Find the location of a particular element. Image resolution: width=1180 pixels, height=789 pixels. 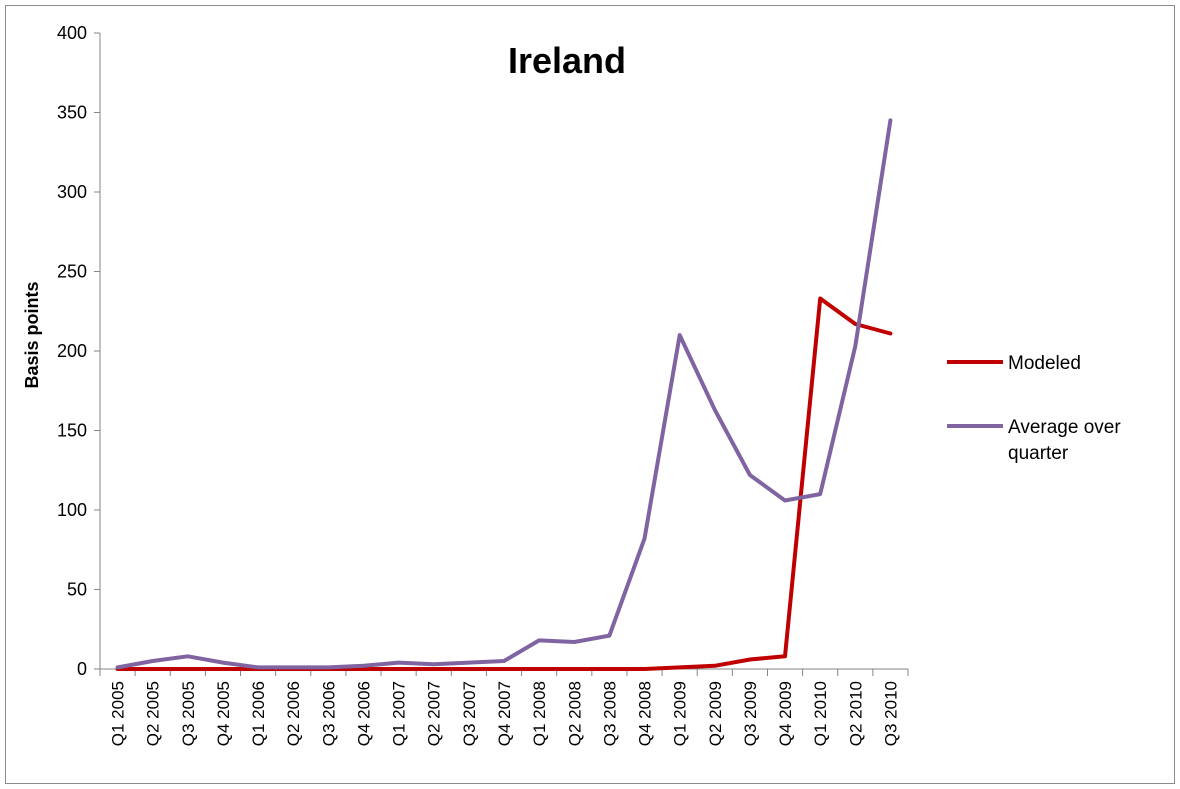

x-tick-label: Q1 2009 is located at coordinates (680, 713).